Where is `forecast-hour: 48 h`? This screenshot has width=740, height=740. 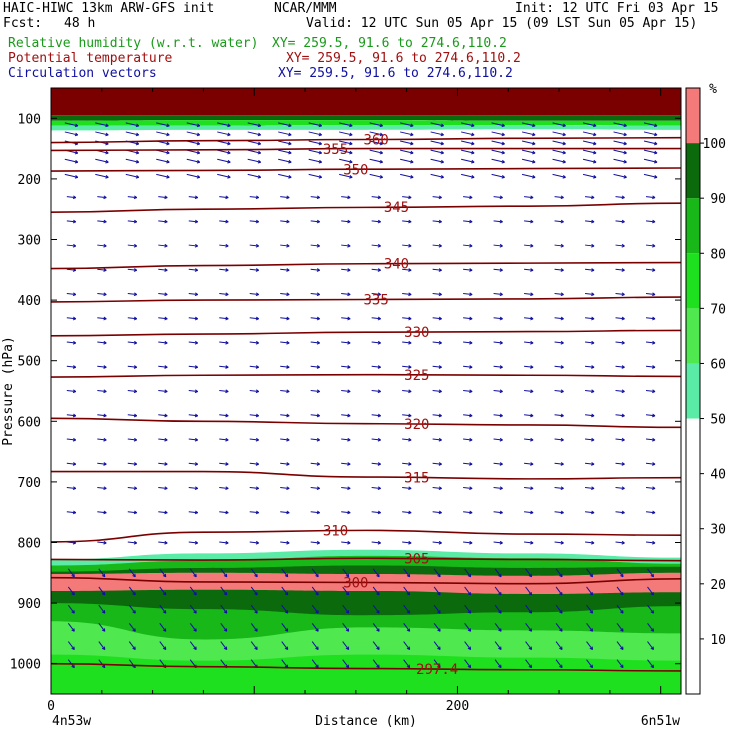 forecast-hour: 48 h is located at coordinates (80, 23).